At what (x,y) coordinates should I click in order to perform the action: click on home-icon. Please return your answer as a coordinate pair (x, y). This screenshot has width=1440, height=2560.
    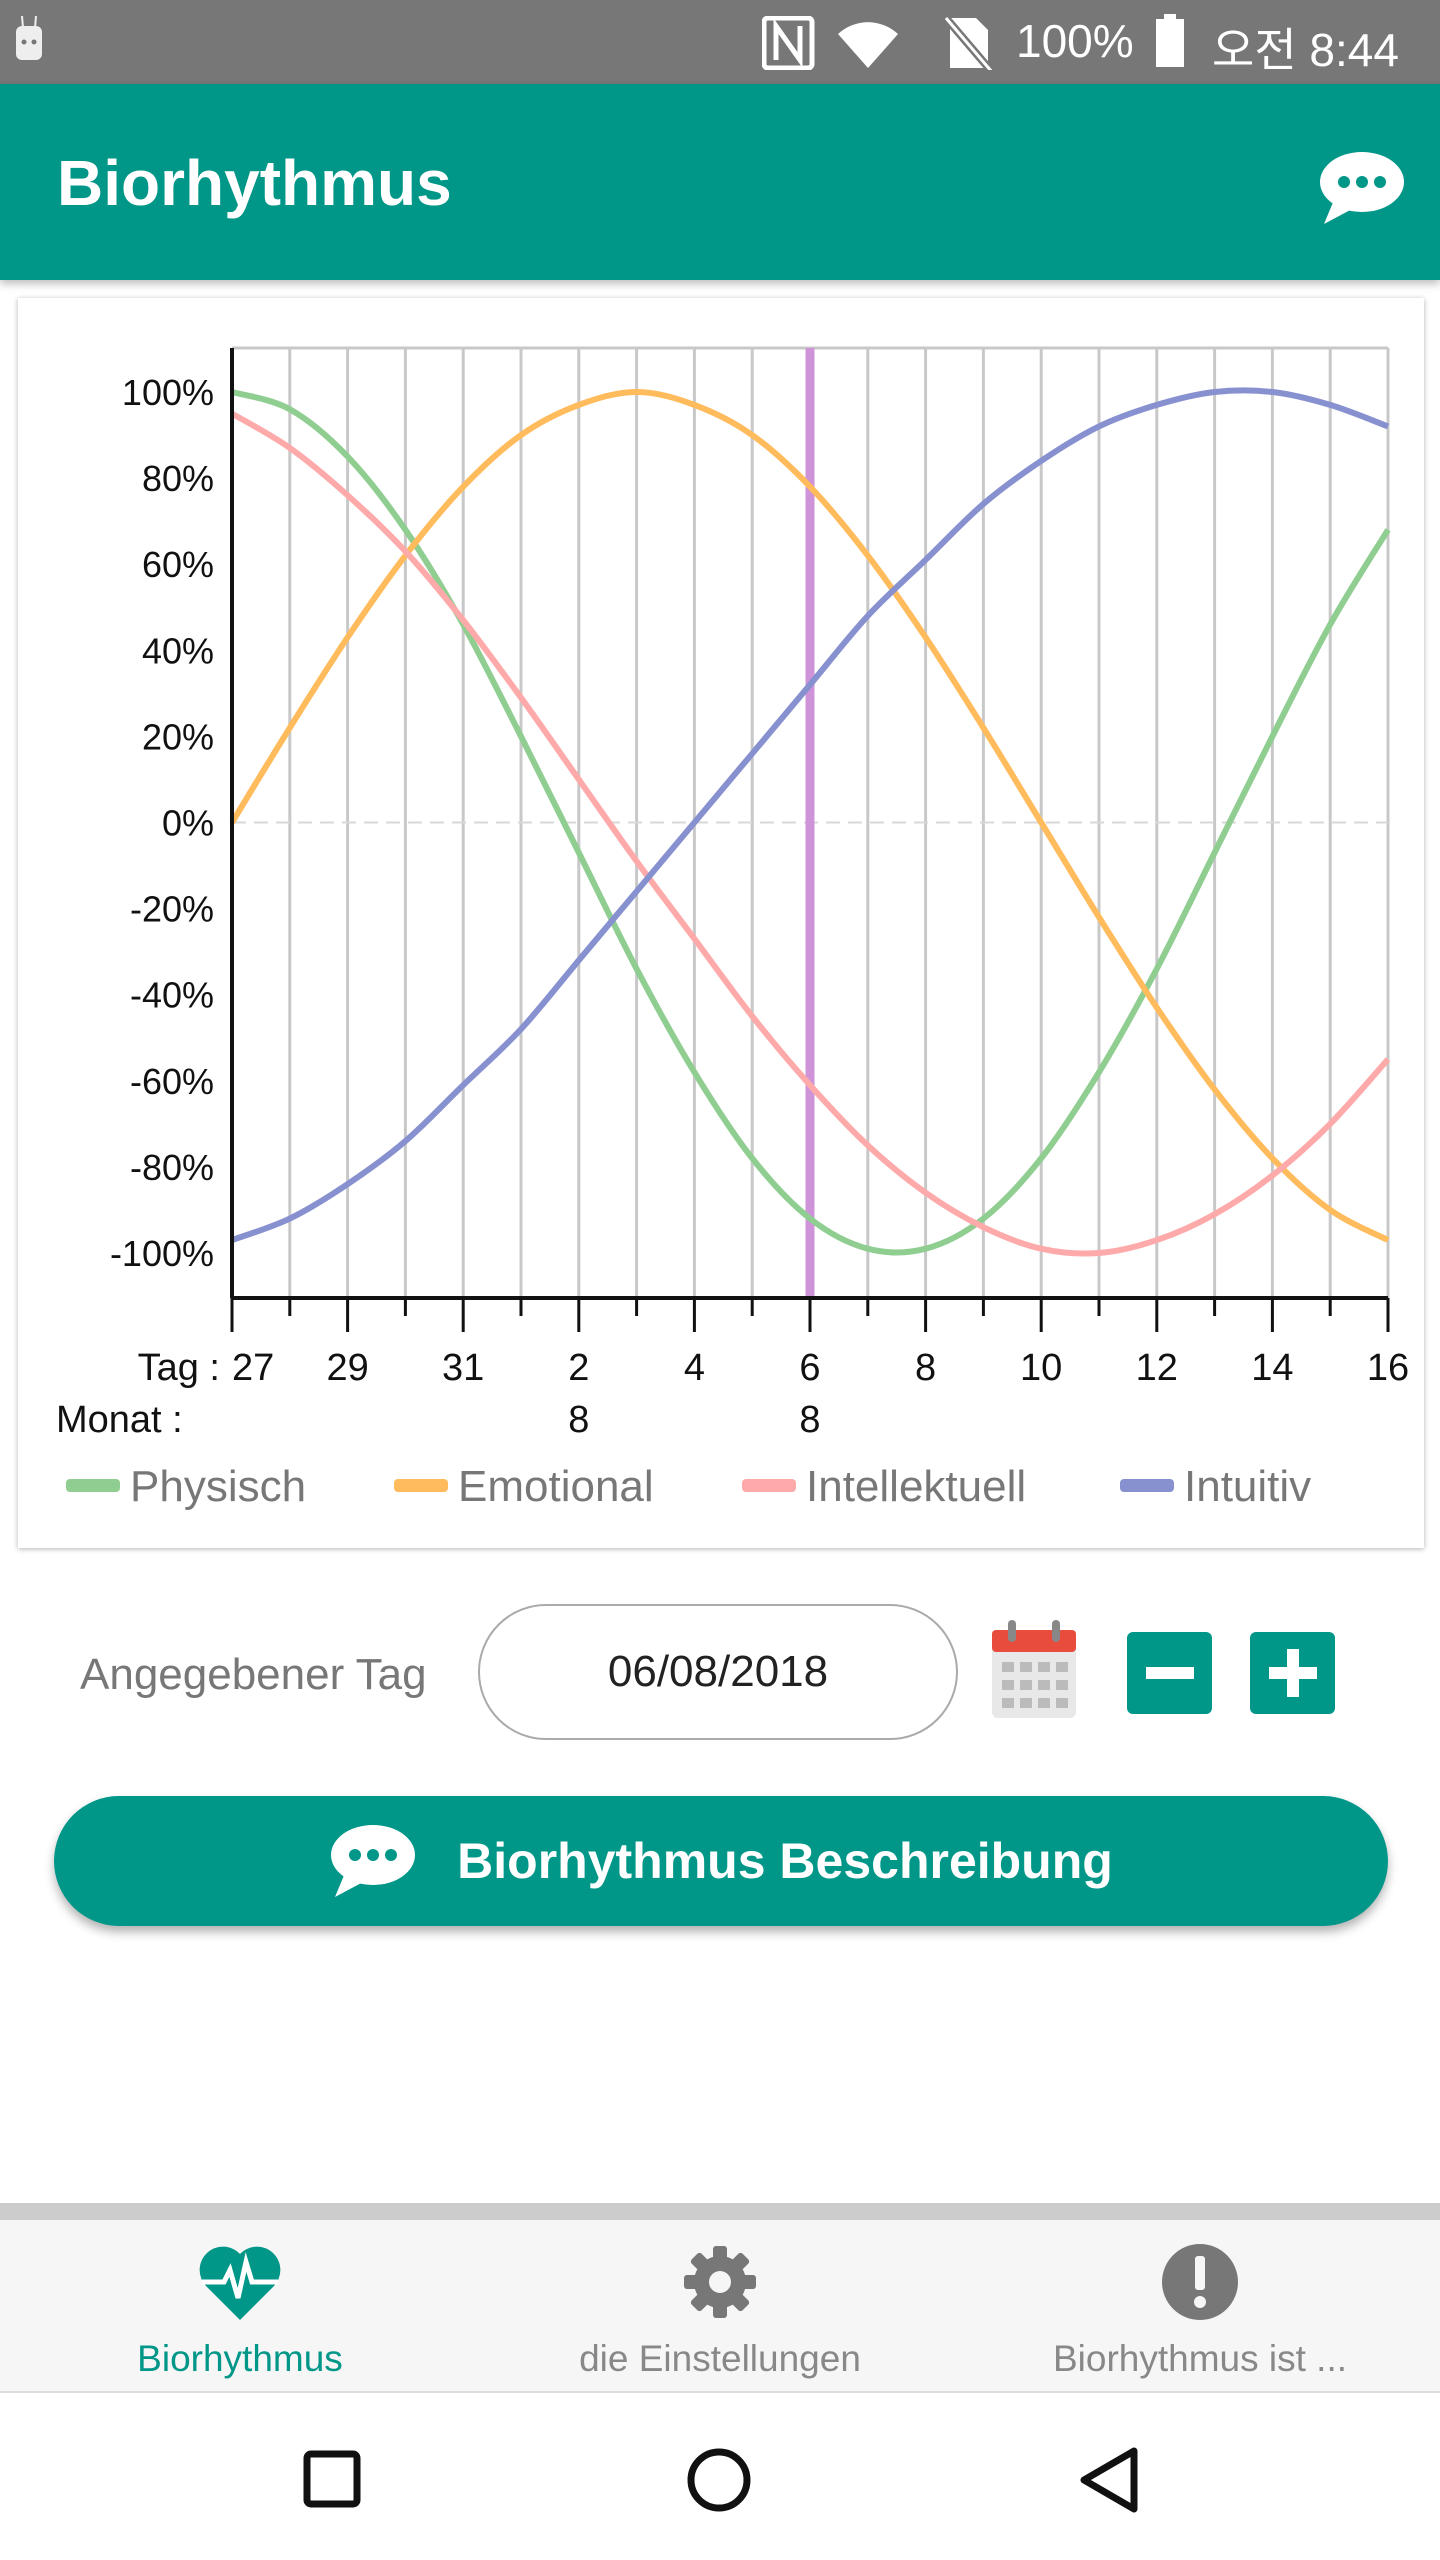
    Looking at the image, I should click on (719, 2480).